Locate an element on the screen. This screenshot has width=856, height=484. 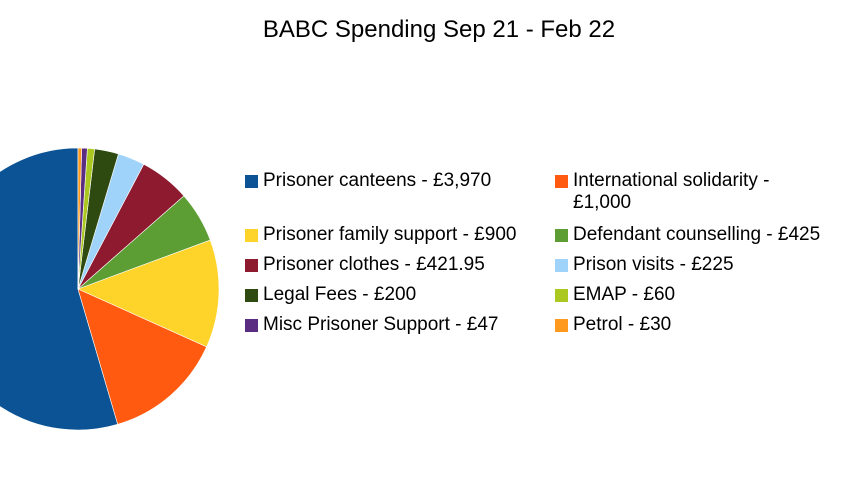
legend-item-7: EMAP - £60 is located at coordinates (615, 295).